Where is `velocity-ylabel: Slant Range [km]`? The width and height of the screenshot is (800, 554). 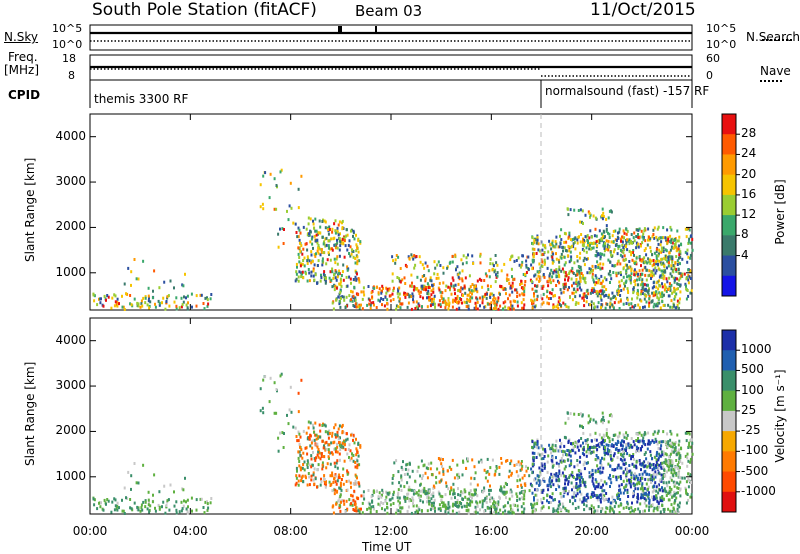
velocity-ylabel: Slant Range [km] is located at coordinates (30, 413).